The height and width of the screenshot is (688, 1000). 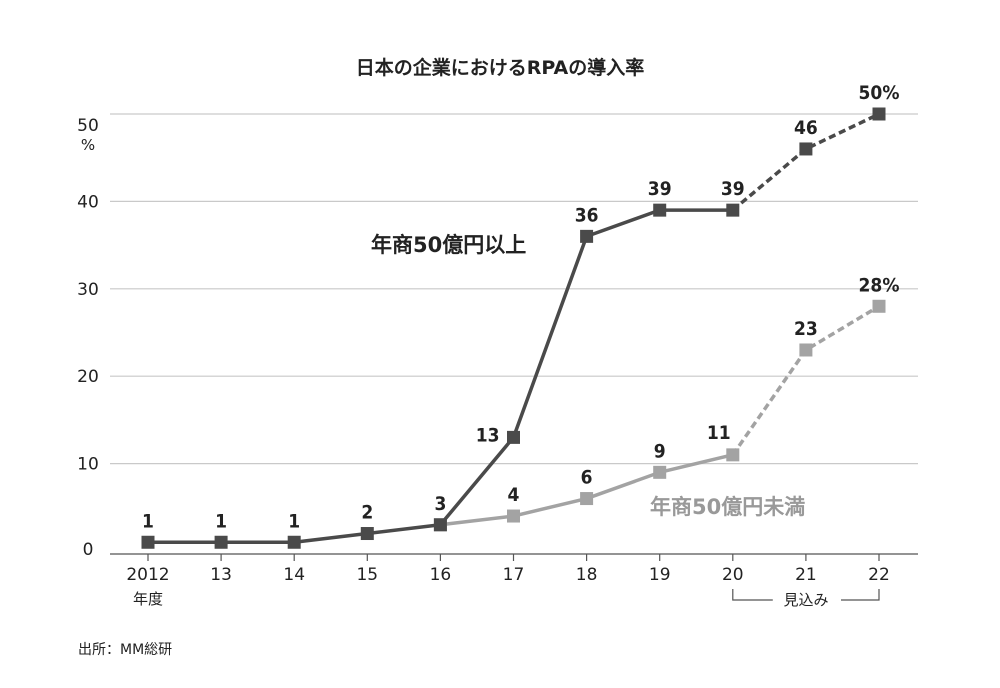 I want to click on y-tick-label-20: 20, so click(x=88, y=377).